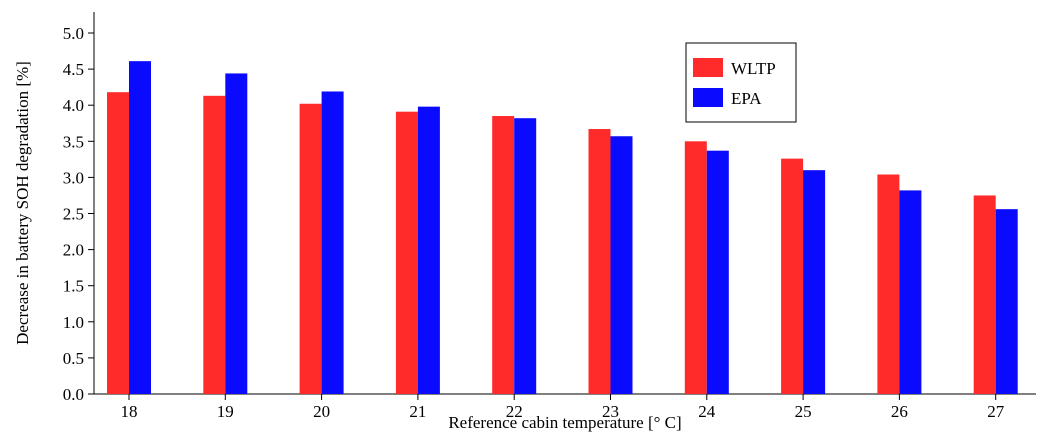 The image size is (1050, 440). Describe the element at coordinates (73, 358) in the screenshot. I see `y-tick-label: 0.5` at that location.